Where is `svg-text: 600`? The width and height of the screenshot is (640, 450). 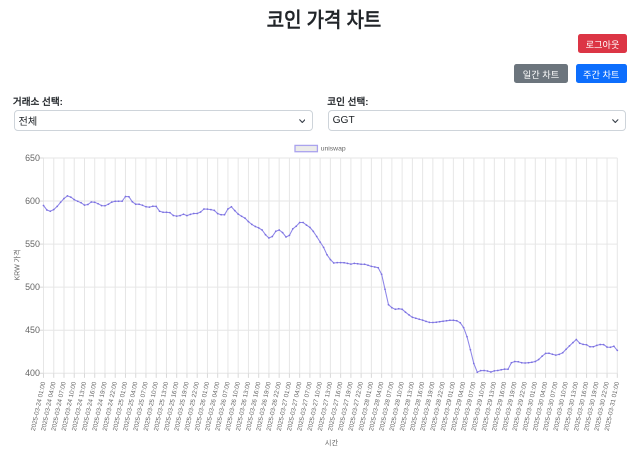 svg-text: 600 is located at coordinates (32, 201).